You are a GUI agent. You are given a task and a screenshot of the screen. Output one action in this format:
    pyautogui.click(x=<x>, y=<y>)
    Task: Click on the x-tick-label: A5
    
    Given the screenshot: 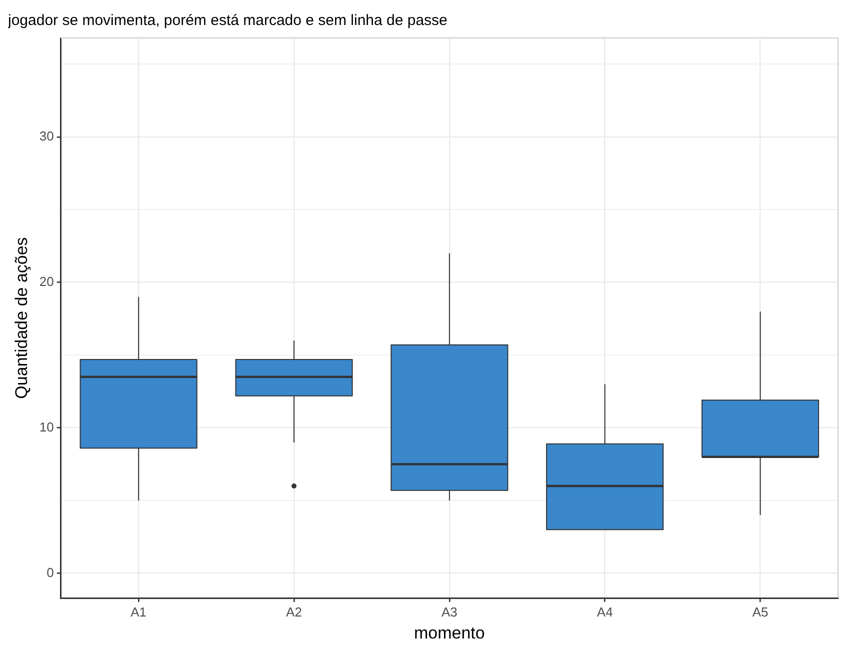 What is the action you would take?
    pyautogui.click(x=760, y=612)
    